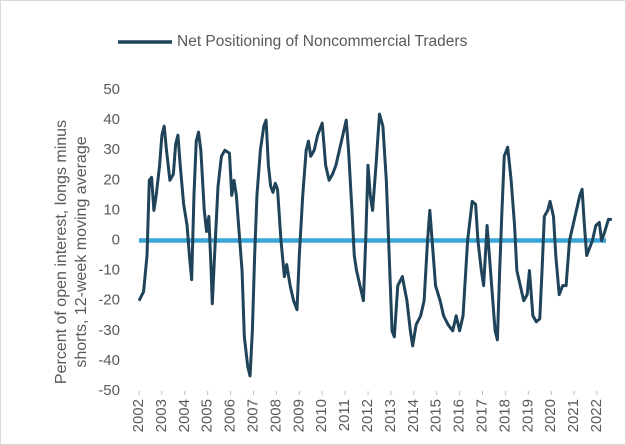 This screenshot has width=626, height=445. What do you see at coordinates (573, 415) in the screenshot?
I see `x-tick-label: 2021` at bounding box center [573, 415].